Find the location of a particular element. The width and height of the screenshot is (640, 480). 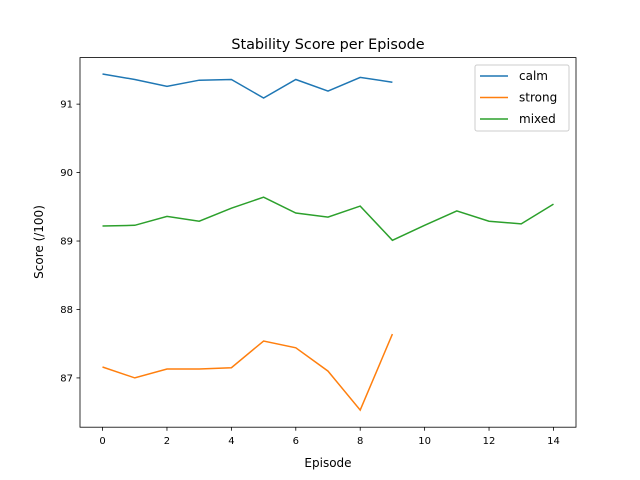

x-tick-label: 14 is located at coordinates (553, 441).